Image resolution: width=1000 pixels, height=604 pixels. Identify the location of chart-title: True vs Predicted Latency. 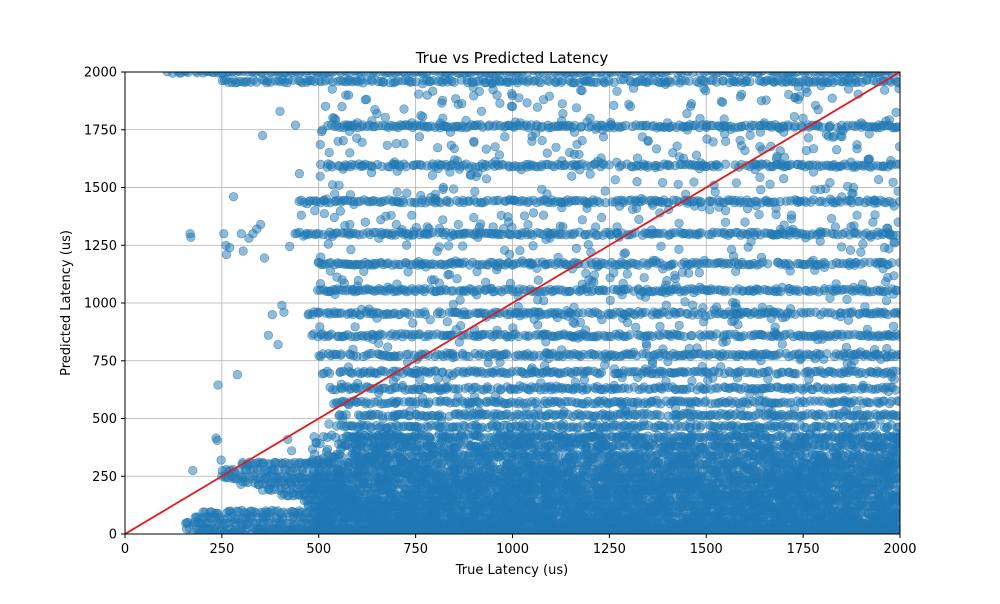
(512, 58).